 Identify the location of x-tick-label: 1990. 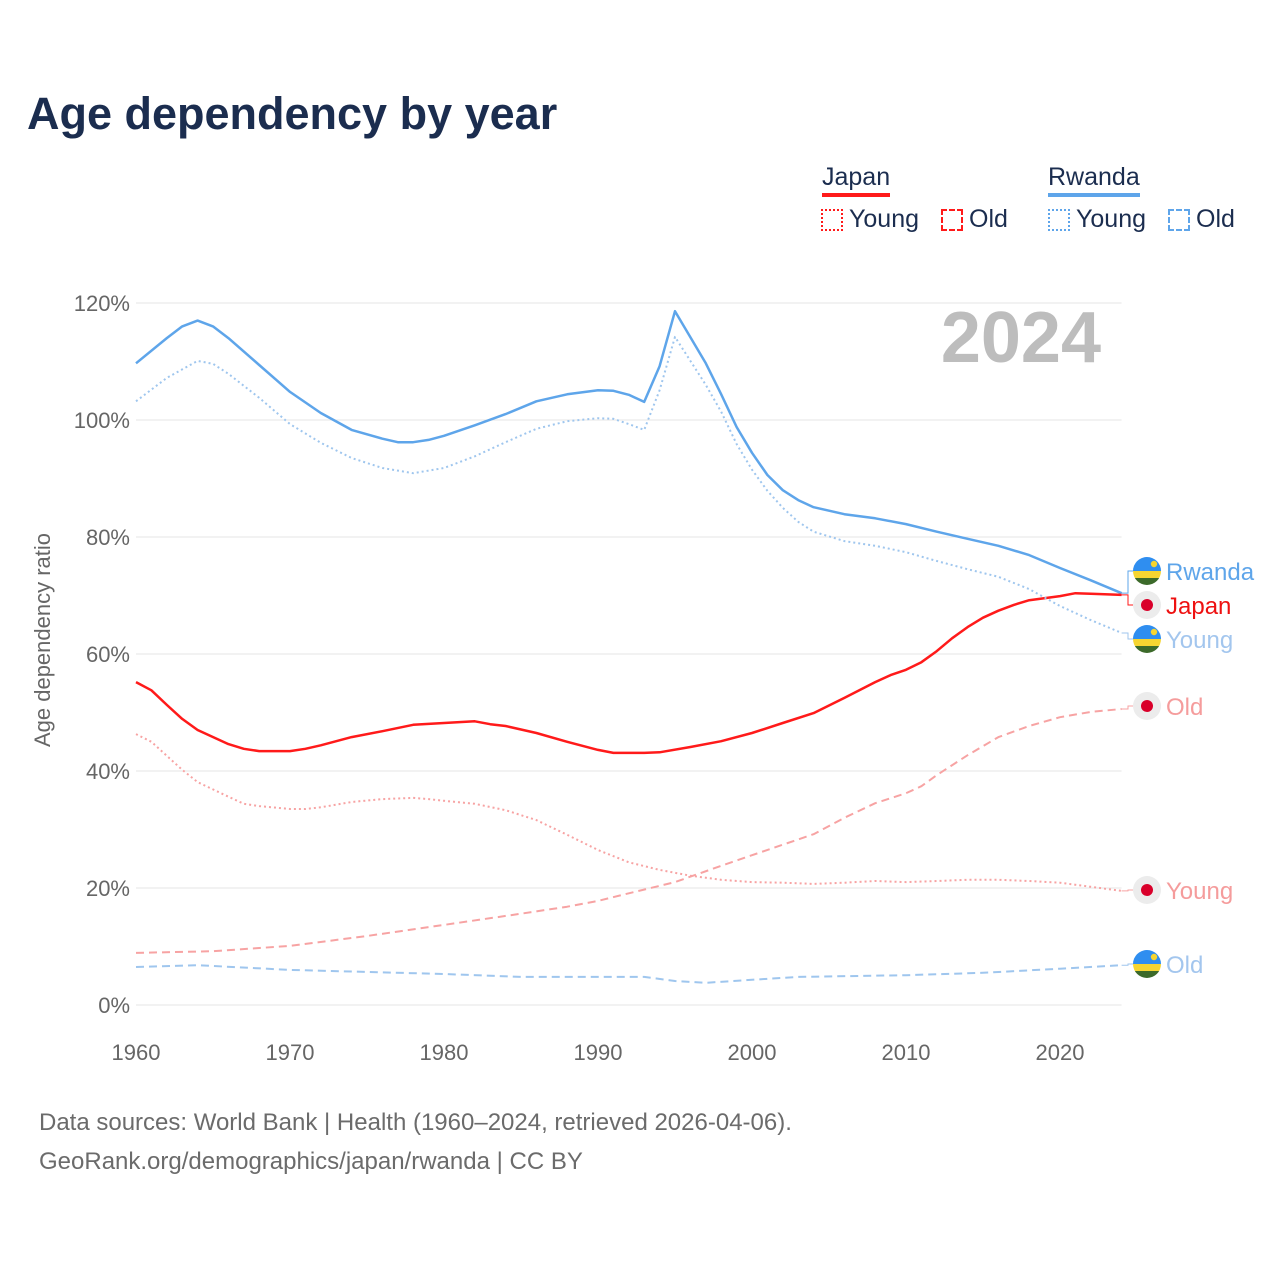
(598, 1052).